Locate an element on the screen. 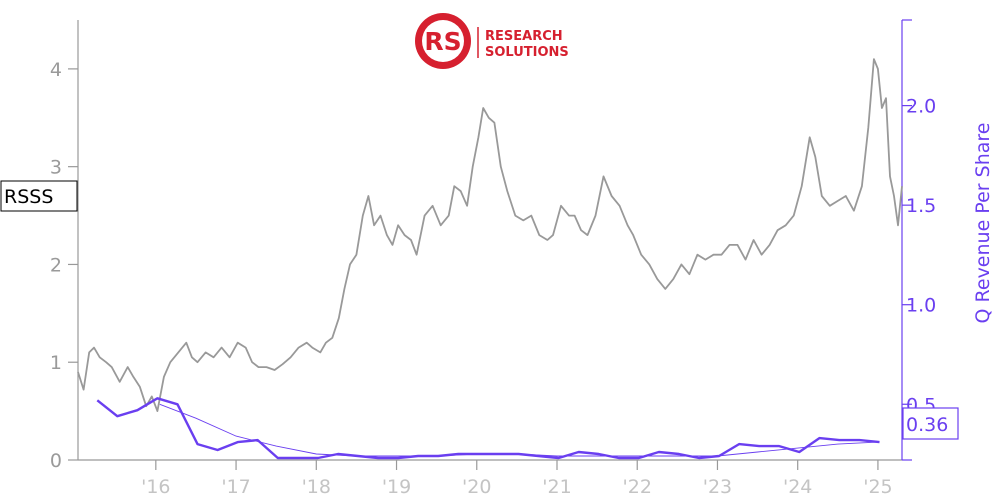 The width and height of the screenshot is (1000, 500). bottom-tick-label: '25 is located at coordinates (877, 487).